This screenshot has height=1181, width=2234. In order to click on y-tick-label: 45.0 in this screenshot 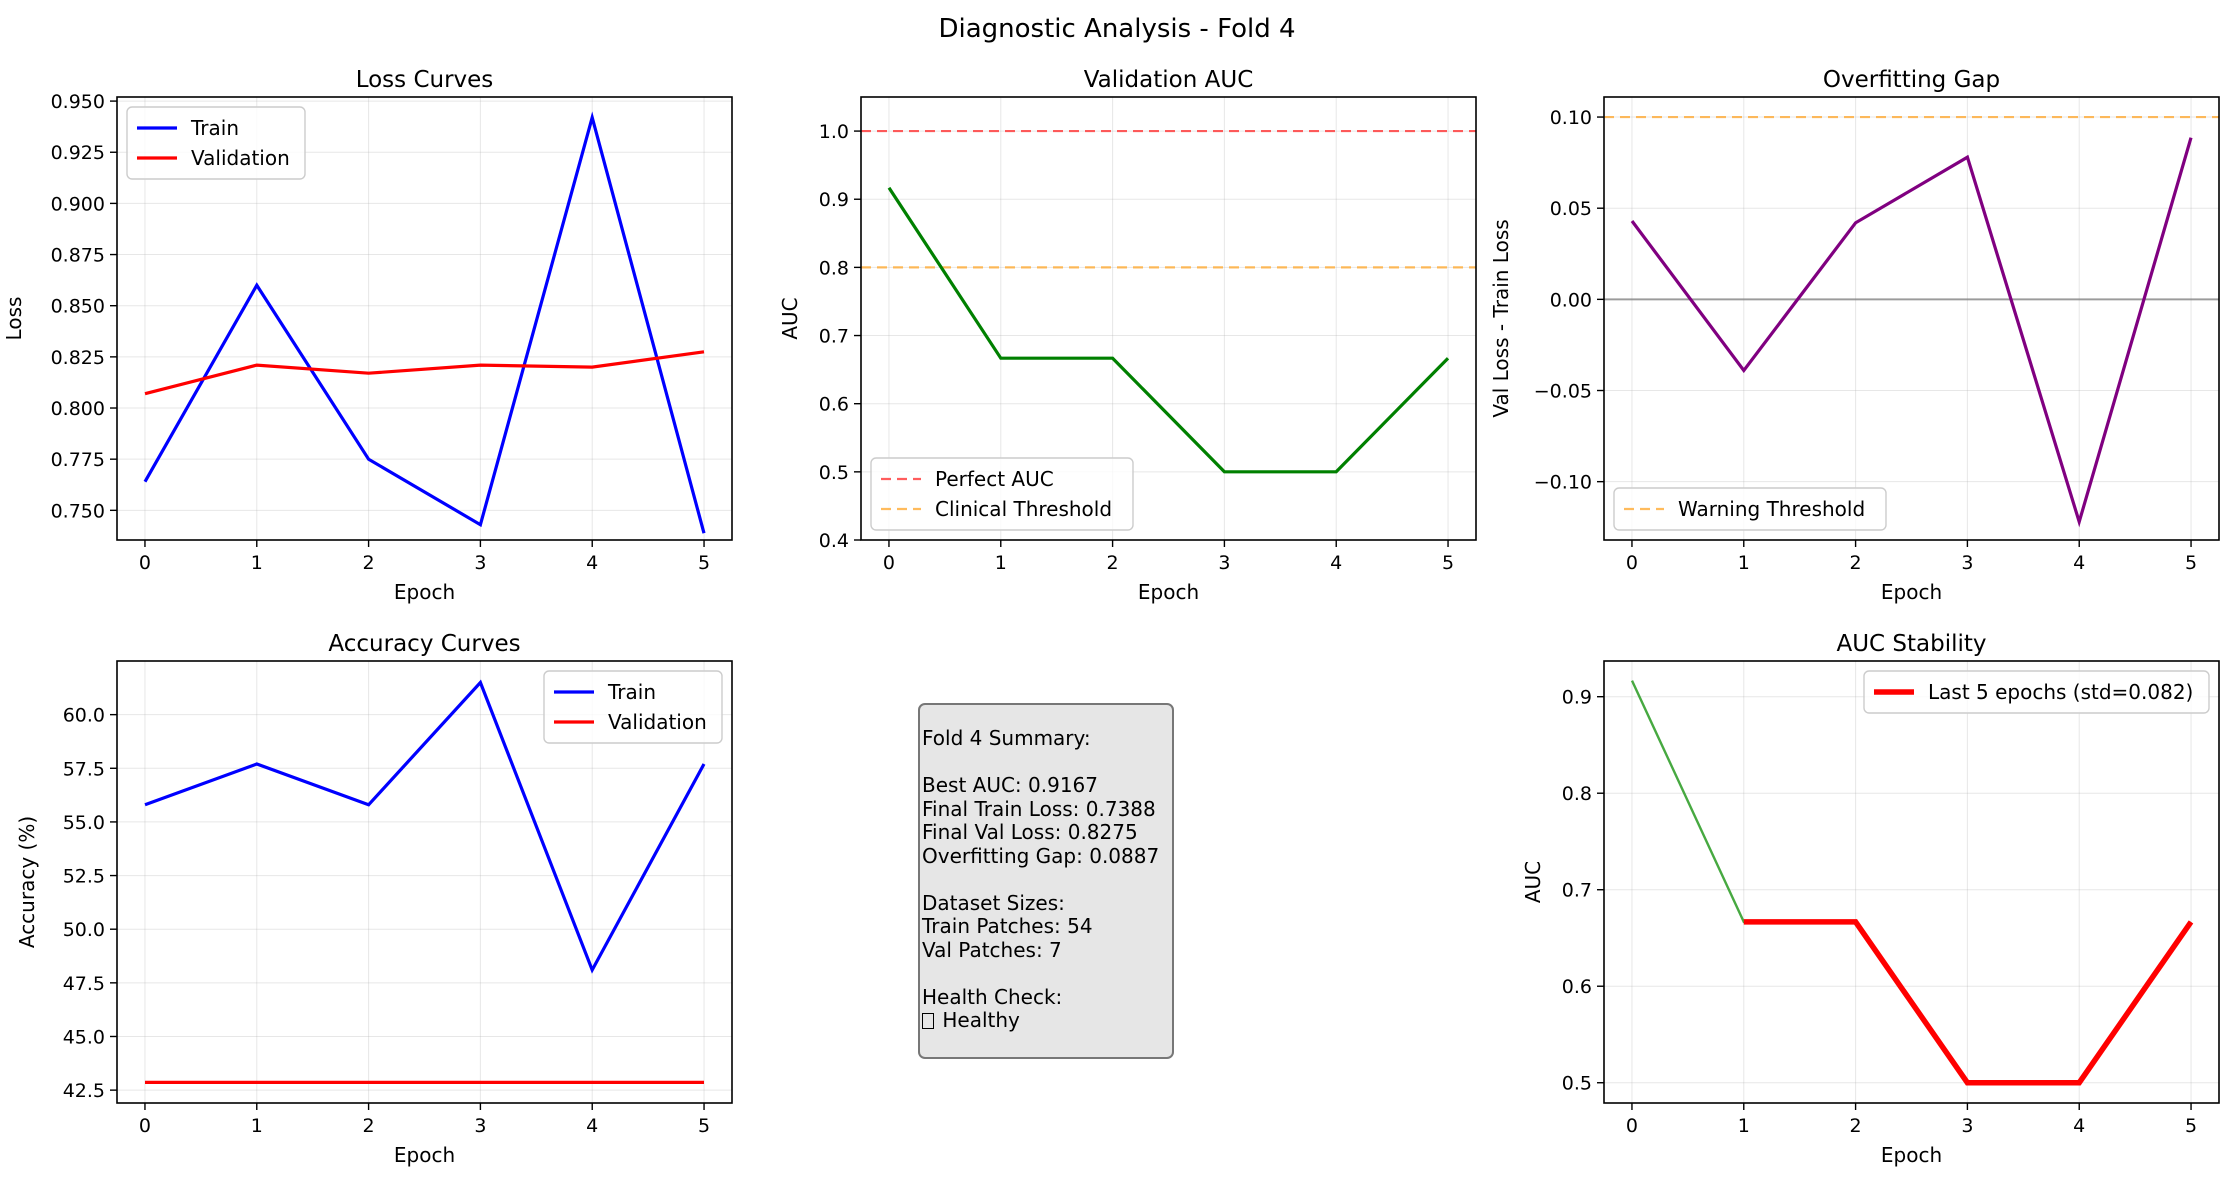, I will do `click(84, 1037)`.